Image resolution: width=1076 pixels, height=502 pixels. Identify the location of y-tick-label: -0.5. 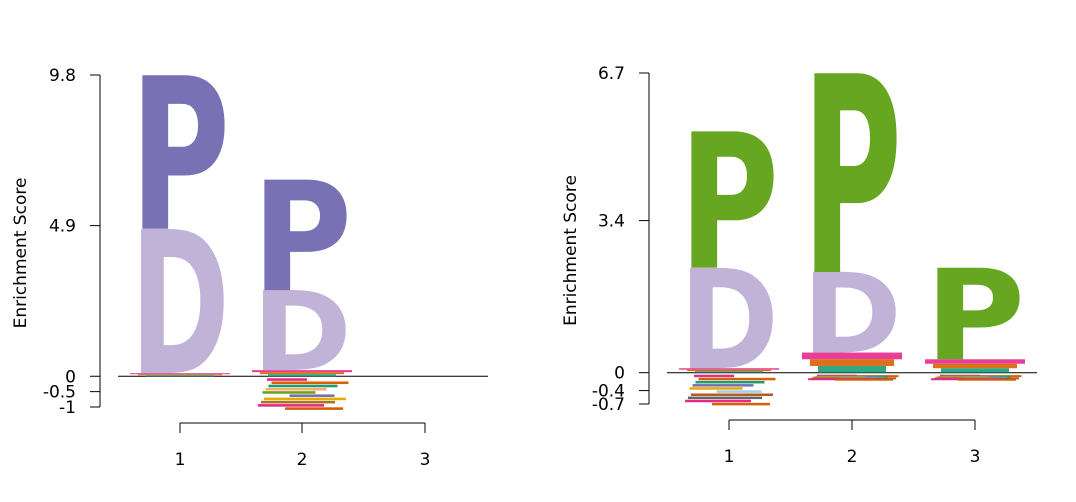
(59, 393).